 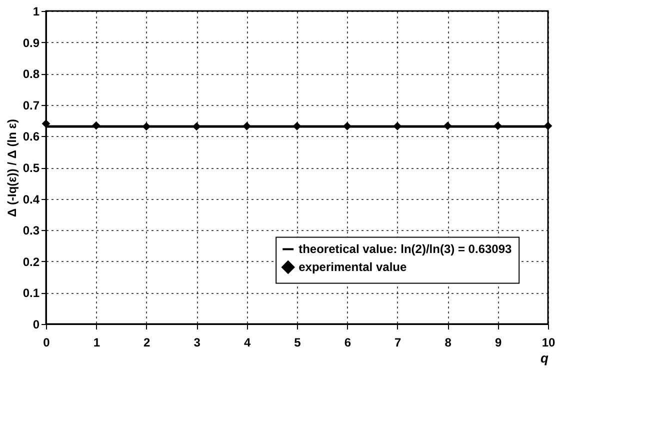 I want to click on y-tick-label: 0.8, so click(x=31, y=74).